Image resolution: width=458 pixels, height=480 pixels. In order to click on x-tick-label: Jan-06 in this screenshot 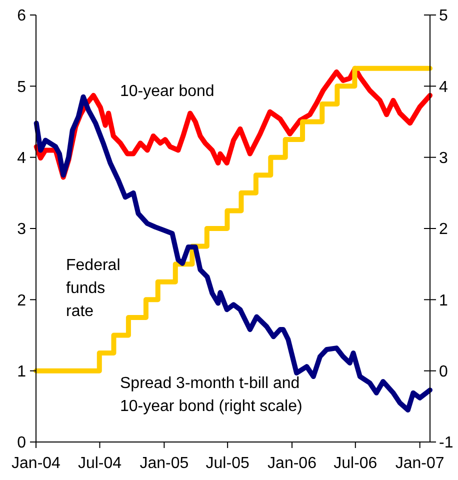, I will do `click(292, 463)`.